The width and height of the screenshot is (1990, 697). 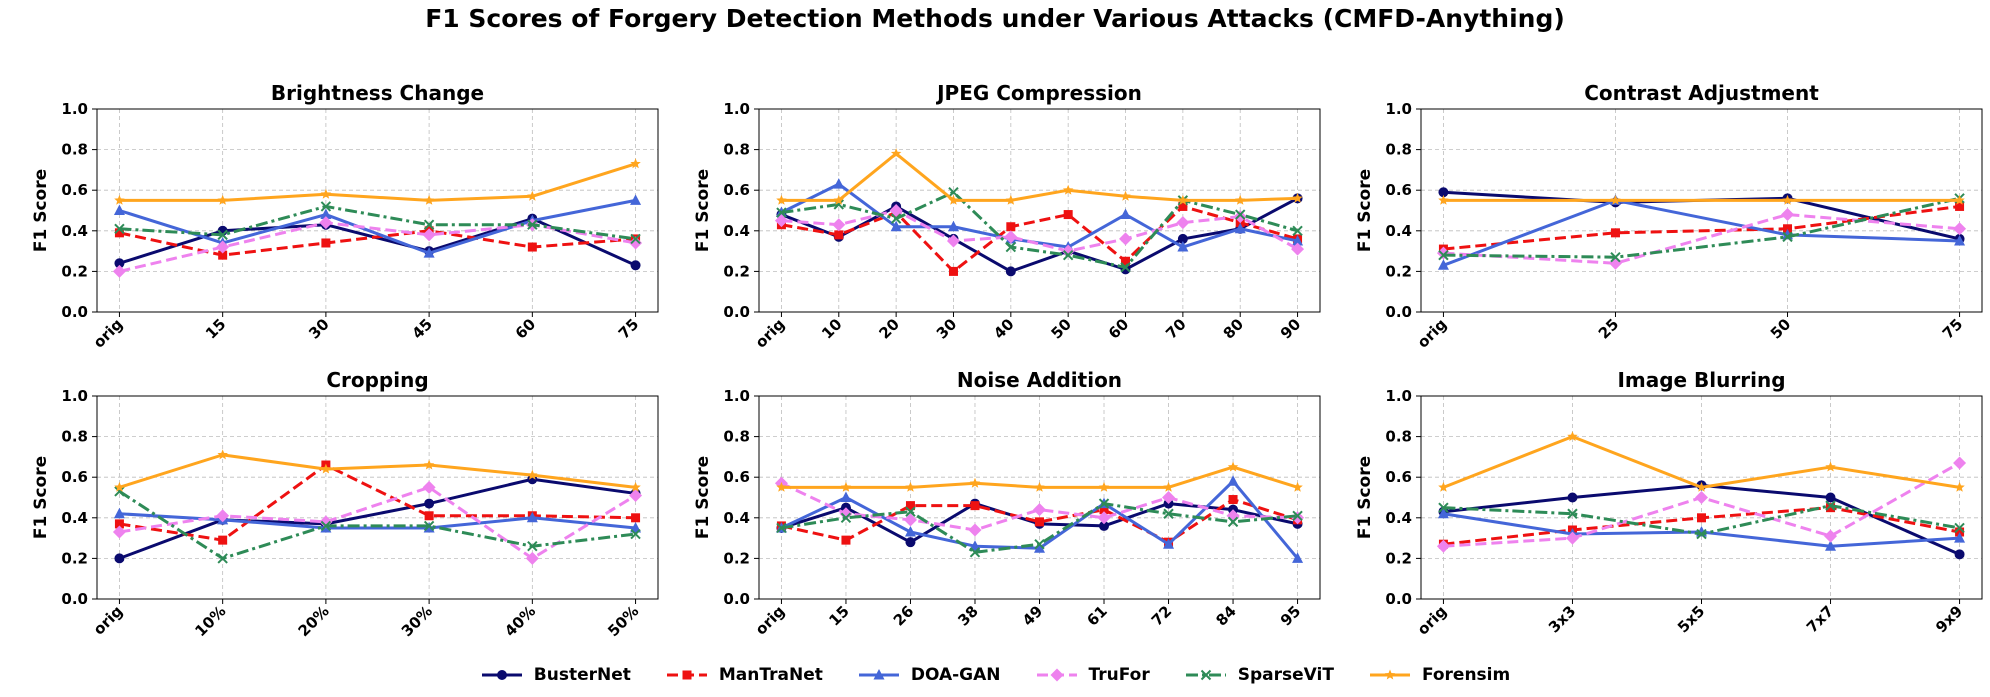 I want to click on y-tick-label: 0.4, so click(x=736, y=231).